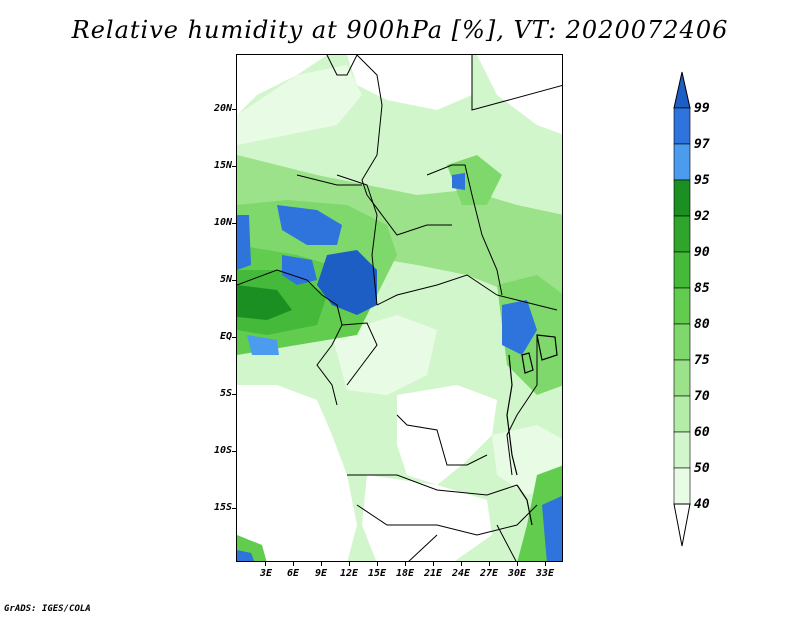  Describe the element at coordinates (702, 432) in the screenshot. I see `colorbar-label-60: 60` at that location.